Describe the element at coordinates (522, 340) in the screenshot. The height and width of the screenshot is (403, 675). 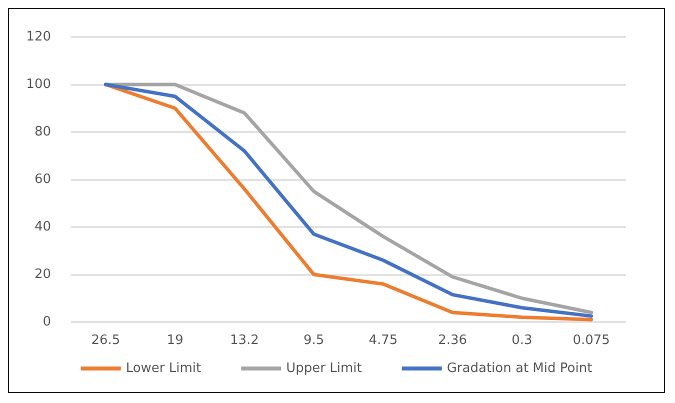
I see `x-tick-label: 0.3` at that location.